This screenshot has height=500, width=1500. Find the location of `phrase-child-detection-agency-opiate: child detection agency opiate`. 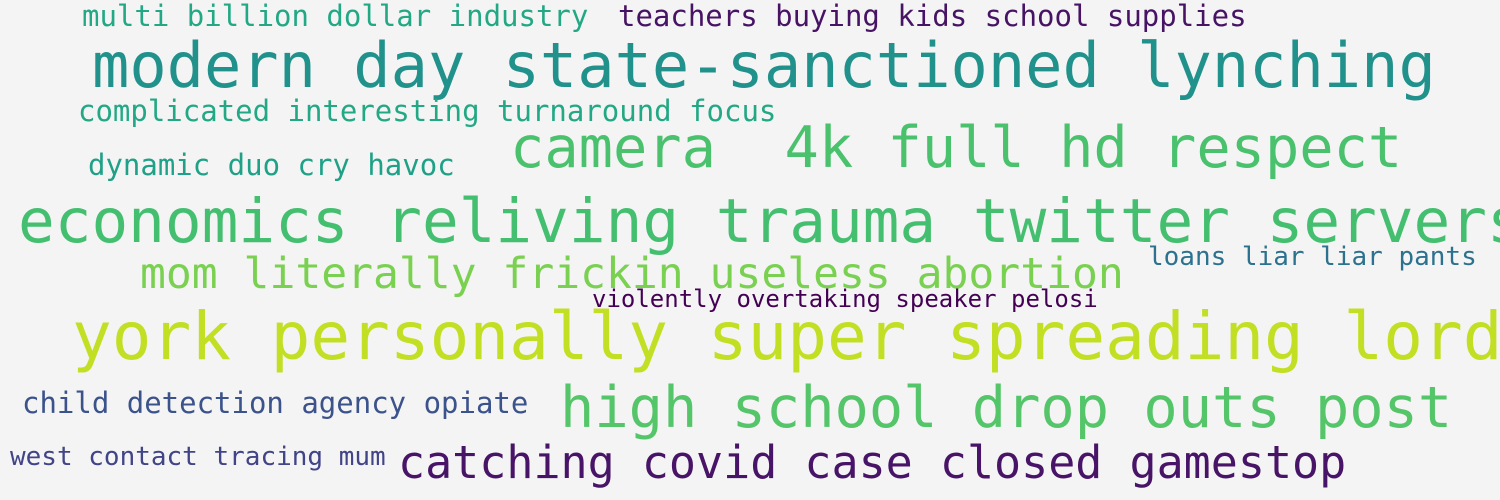

phrase-child-detection-agency-opiate: child detection agency opiate is located at coordinates (275, 403).